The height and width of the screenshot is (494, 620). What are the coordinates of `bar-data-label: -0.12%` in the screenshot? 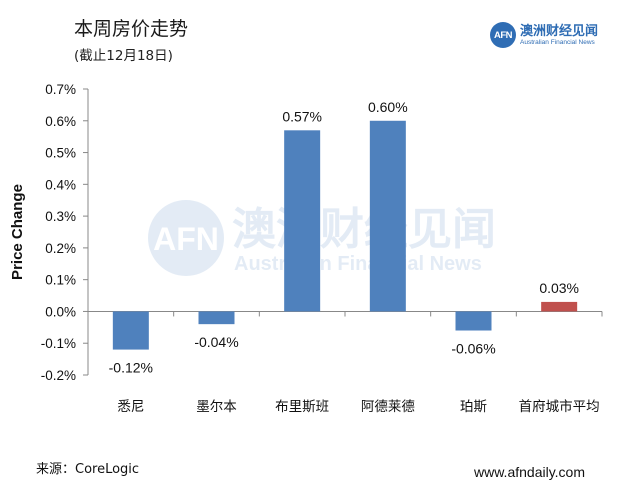 It's located at (131, 368).